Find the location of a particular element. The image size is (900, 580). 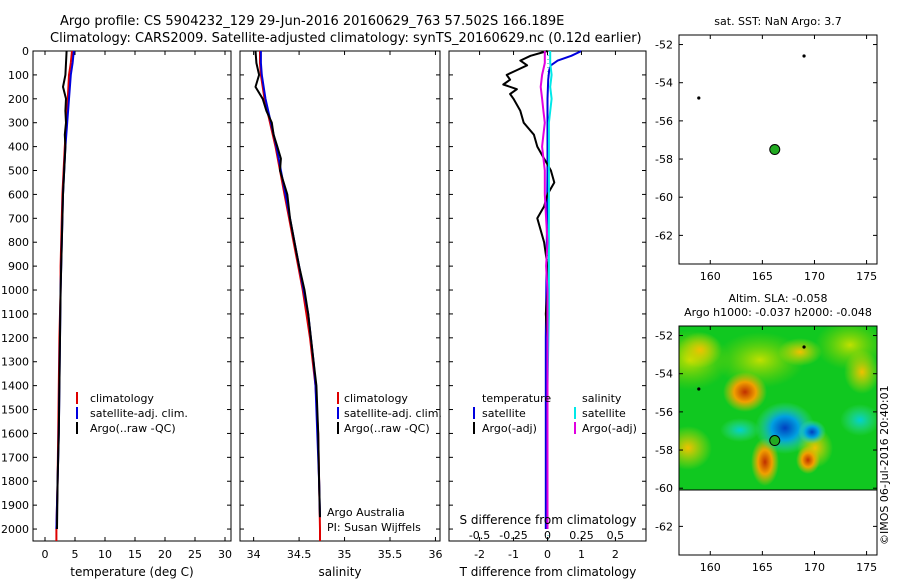

s-difference-ticks: -0.5 -0.25 0 0.25 0.5 is located at coordinates (546, 535).